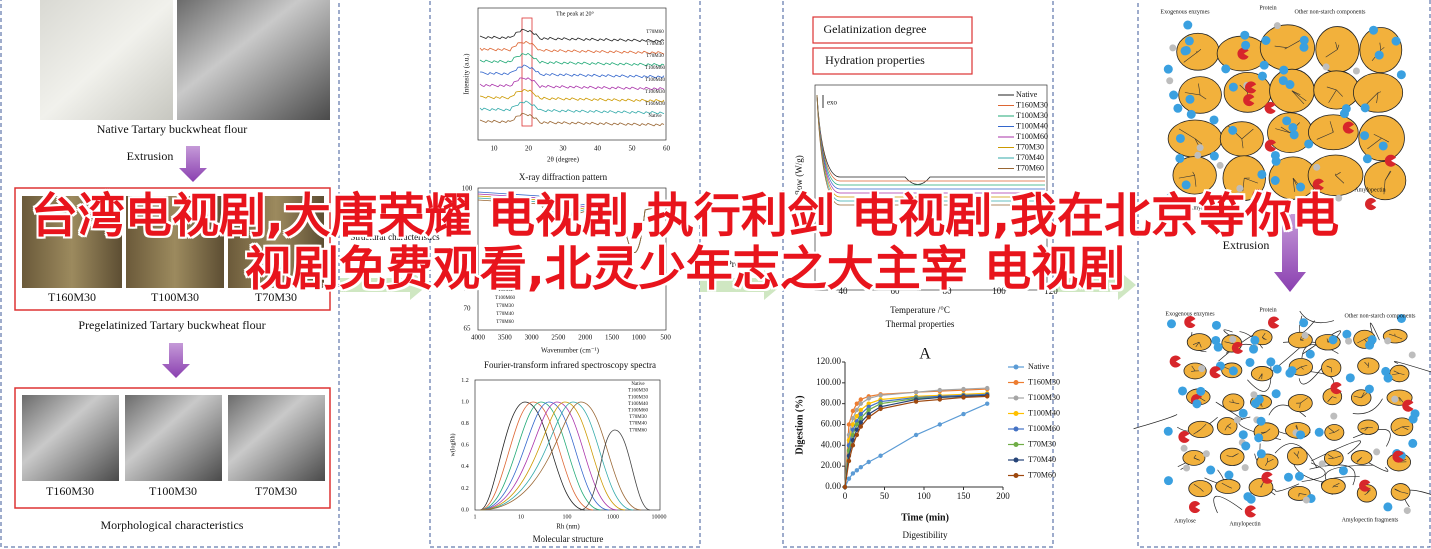 Image resolution: width=1431 pixels, height=549 pixels. I want to click on label: 40, so click(844, 291).